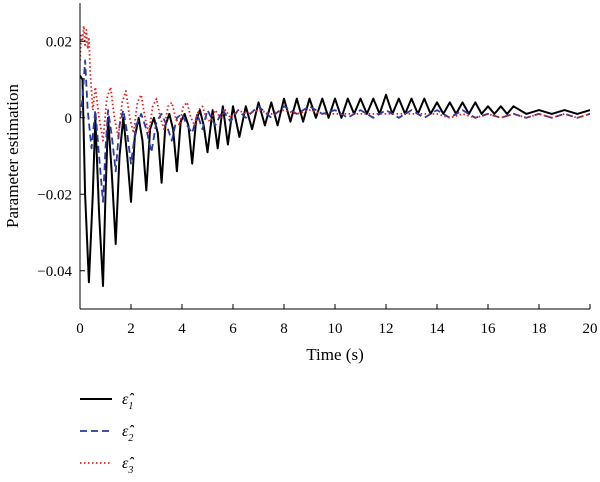  I want to click on legend-label: ε̂2, so click(128, 433).